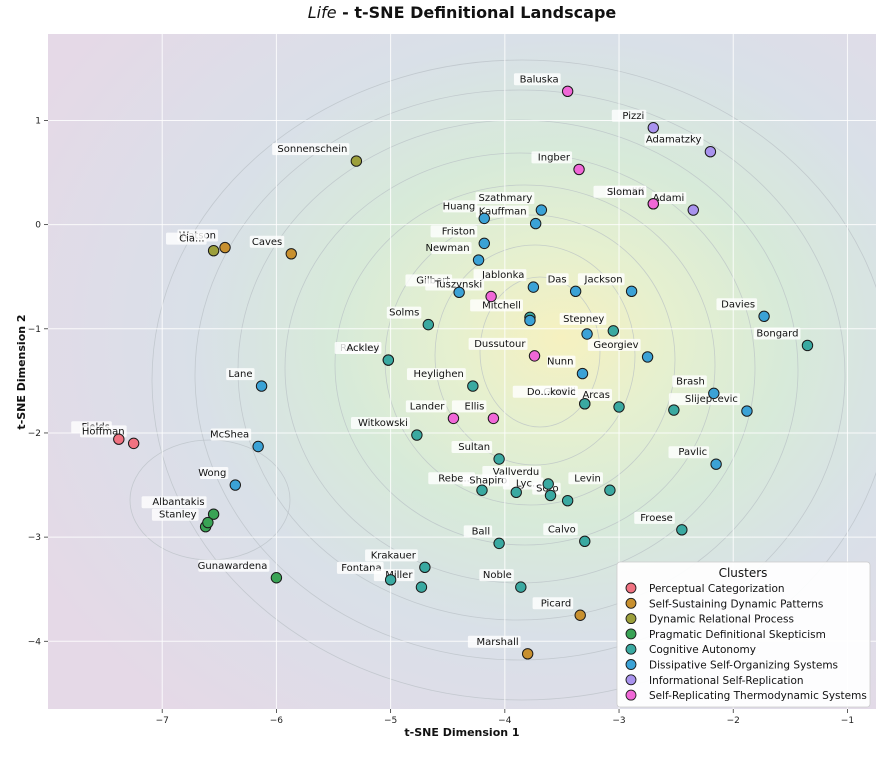 The height and width of the screenshot is (764, 892). What do you see at coordinates (240, 374) in the screenshot?
I see `point-label: Lane` at bounding box center [240, 374].